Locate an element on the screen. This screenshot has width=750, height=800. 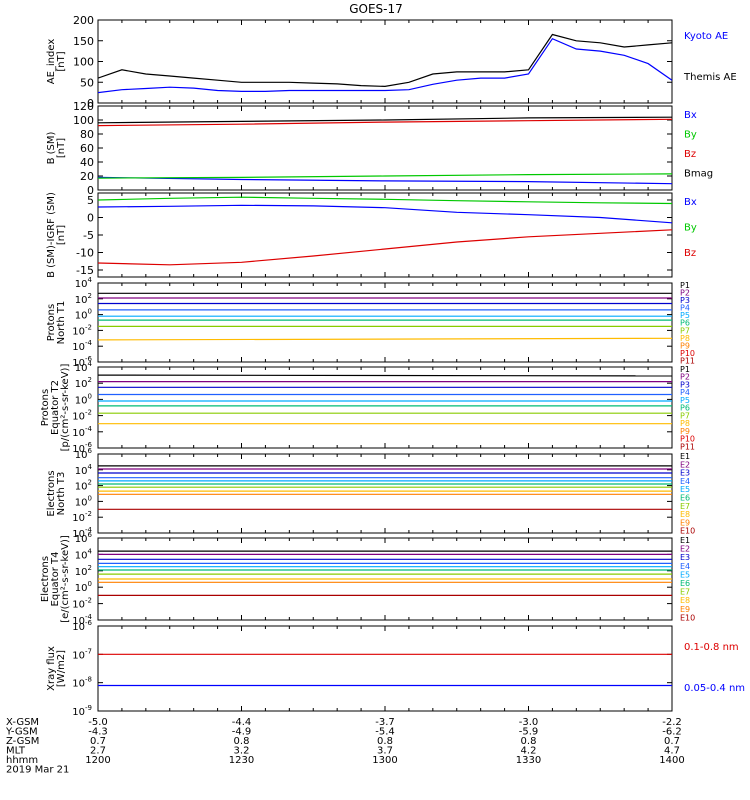
x-table-value: 3.2 is located at coordinates (242, 751).